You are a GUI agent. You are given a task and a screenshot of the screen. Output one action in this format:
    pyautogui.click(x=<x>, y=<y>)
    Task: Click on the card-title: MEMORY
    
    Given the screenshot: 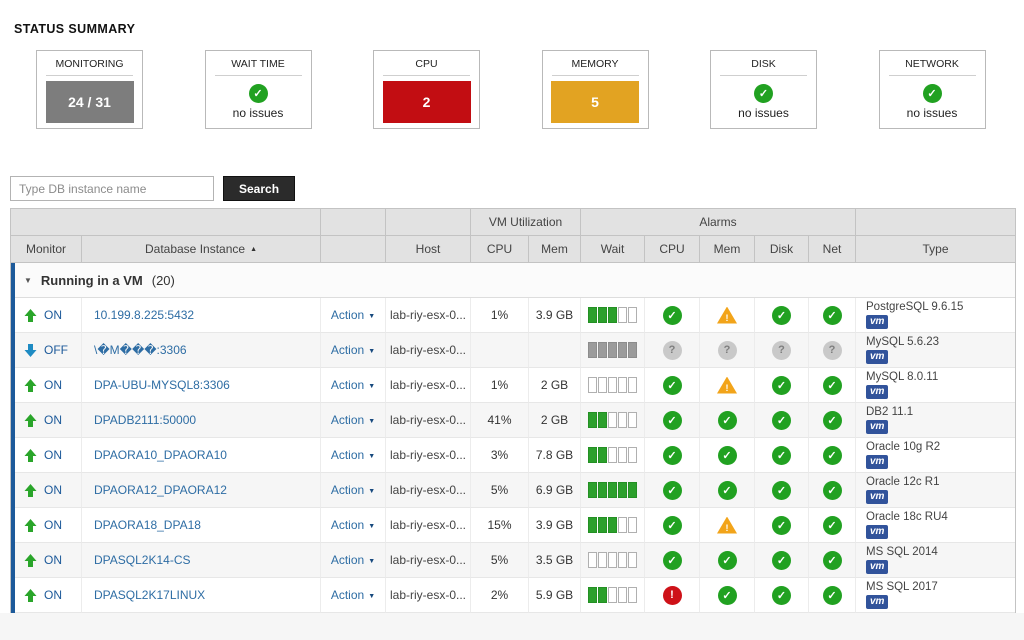 What is the action you would take?
    pyautogui.click(x=595, y=67)
    